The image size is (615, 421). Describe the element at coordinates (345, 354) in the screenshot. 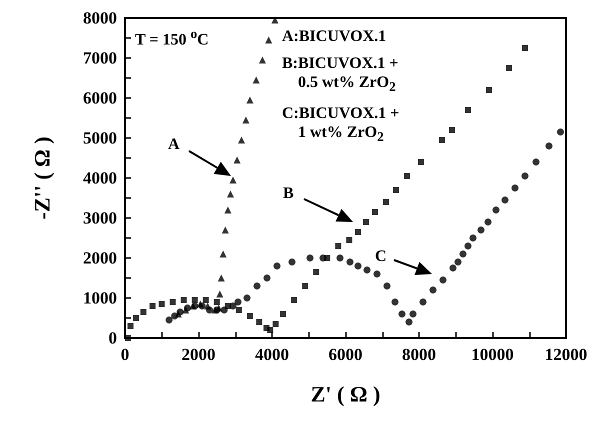

I see `x-tick-label: 6000` at that location.